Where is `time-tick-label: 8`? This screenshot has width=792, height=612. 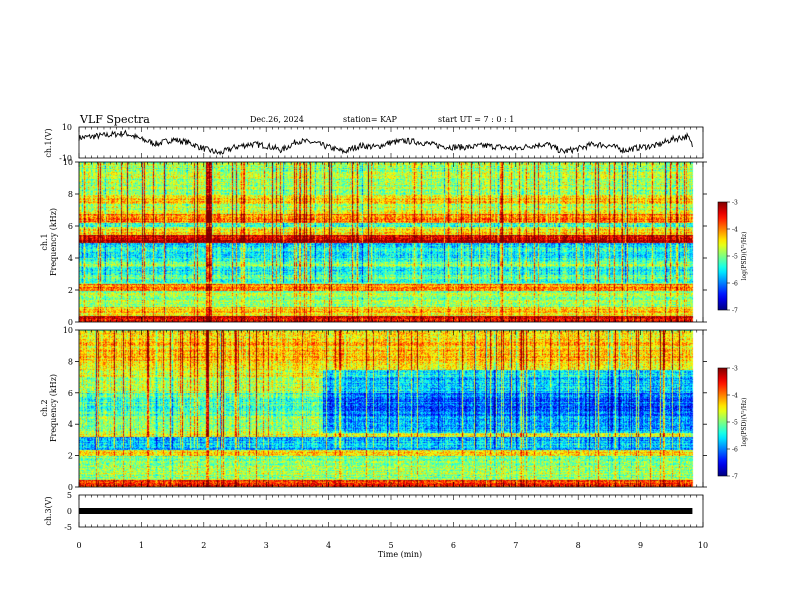 time-tick-label: 8 is located at coordinates (578, 545).